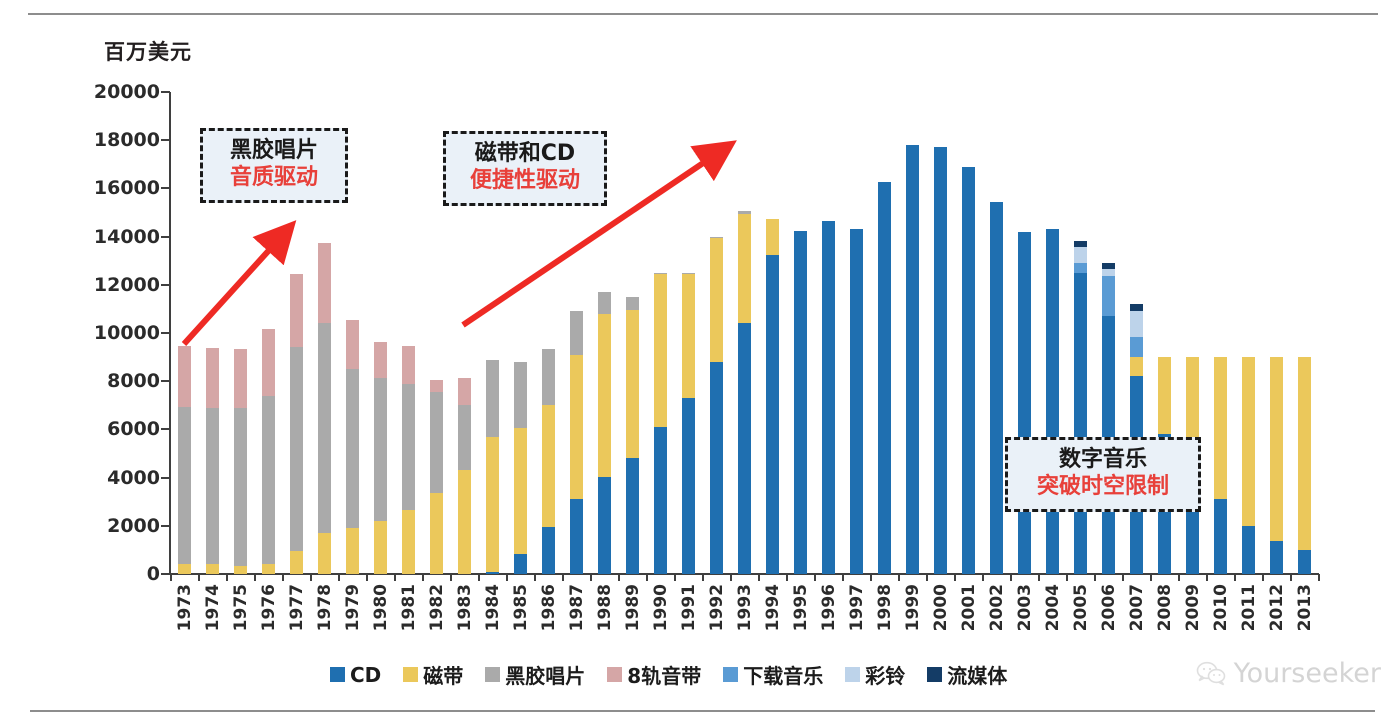  Describe the element at coordinates (604, 525) in the screenshot. I see `bar-segment-CD-1988` at that location.